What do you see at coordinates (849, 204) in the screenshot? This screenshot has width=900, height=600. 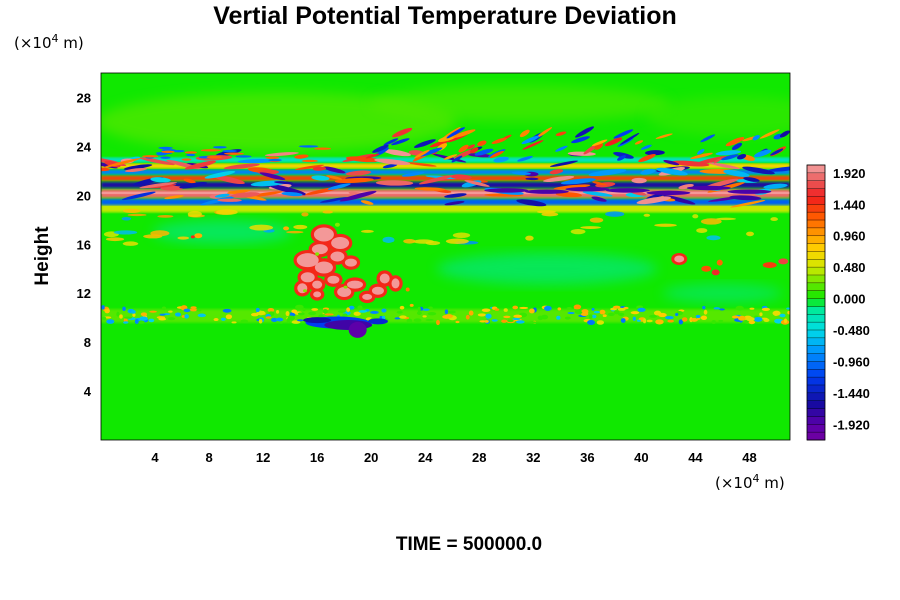 I see `colorbar-label: 1.440` at bounding box center [849, 204].